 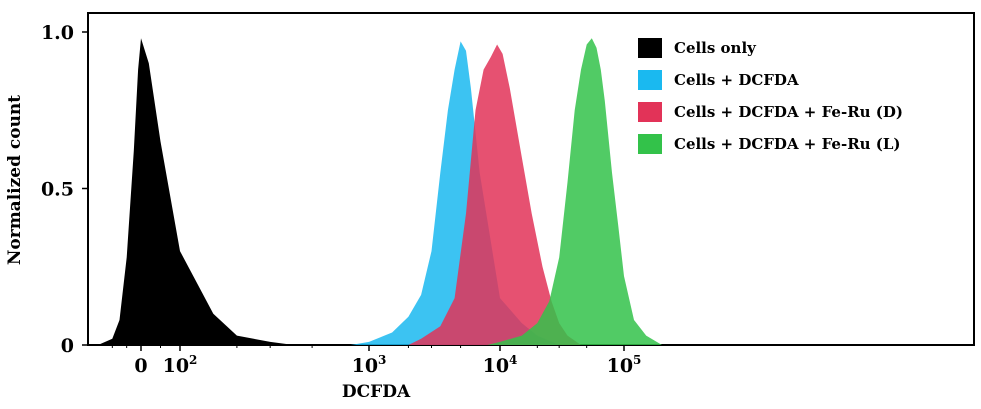 What do you see at coordinates (500, 365) in the screenshot?
I see `x-tick-label: 10⁴` at bounding box center [500, 365].